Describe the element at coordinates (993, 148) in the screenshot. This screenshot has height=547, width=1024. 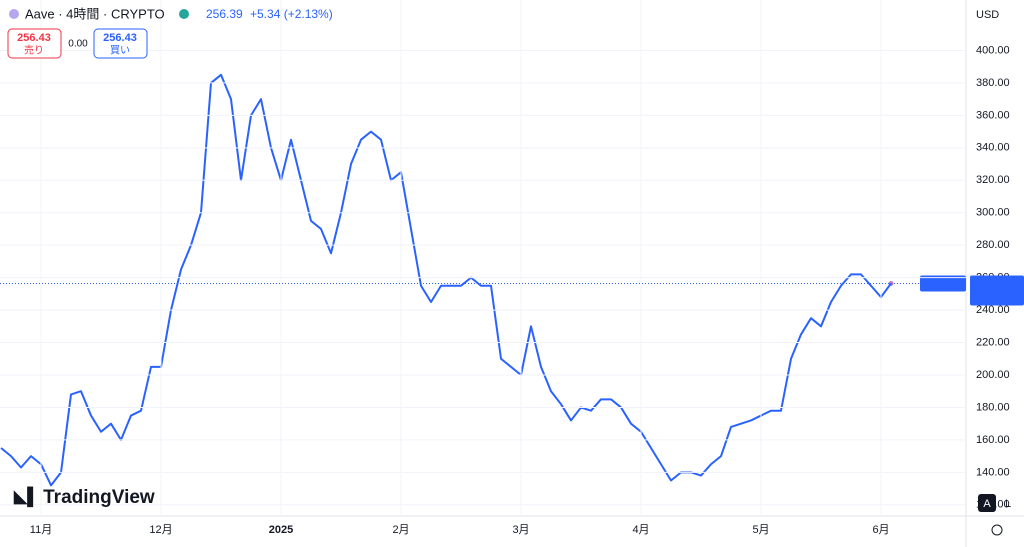
I see `y-tick-label: 340.00` at that location.